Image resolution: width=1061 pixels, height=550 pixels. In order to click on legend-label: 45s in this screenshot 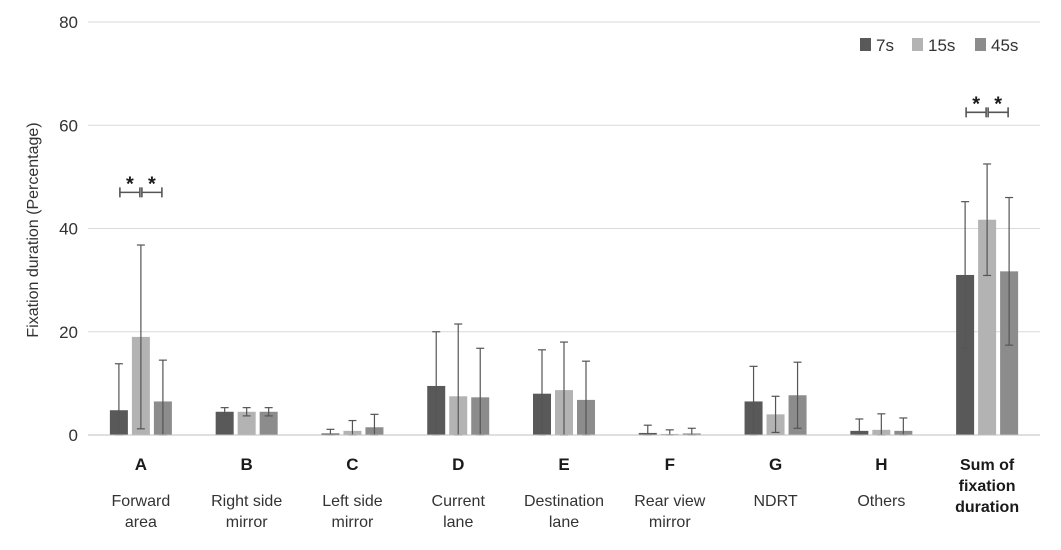, I will do `click(1004, 45)`.